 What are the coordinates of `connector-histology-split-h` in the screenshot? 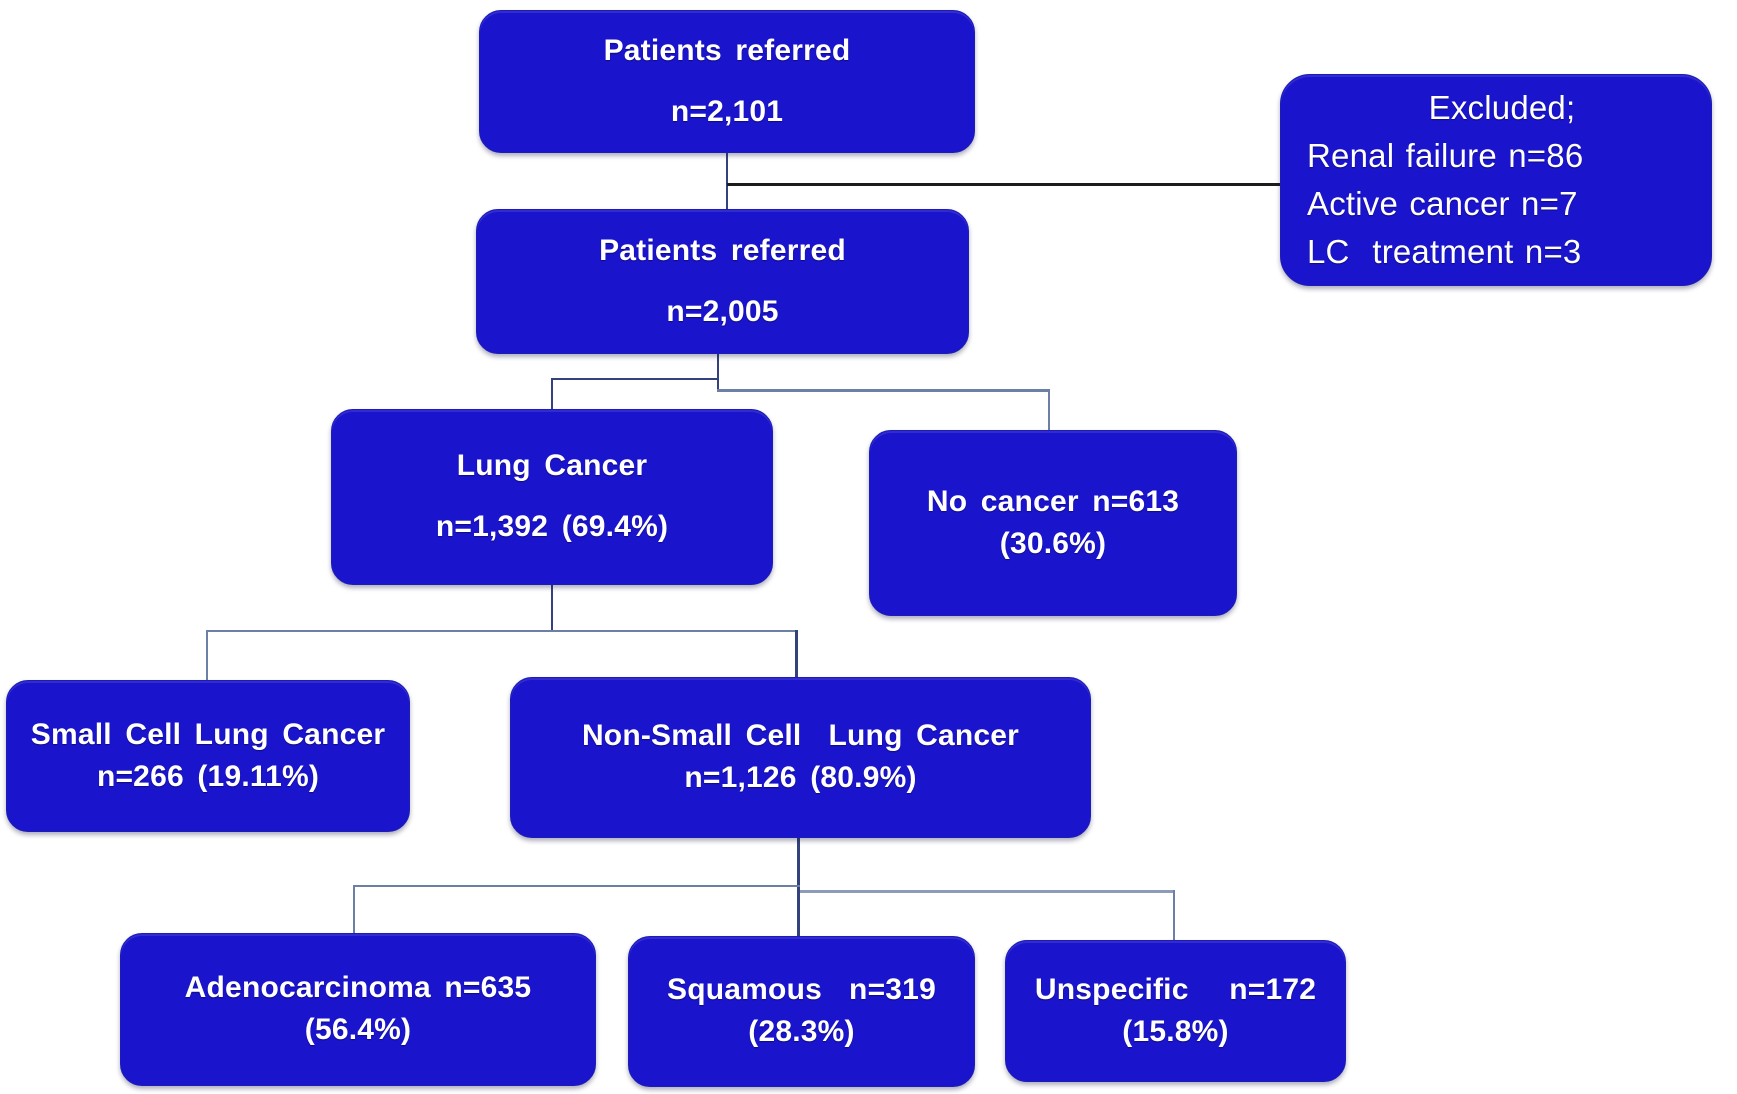 It's located at (502, 631).